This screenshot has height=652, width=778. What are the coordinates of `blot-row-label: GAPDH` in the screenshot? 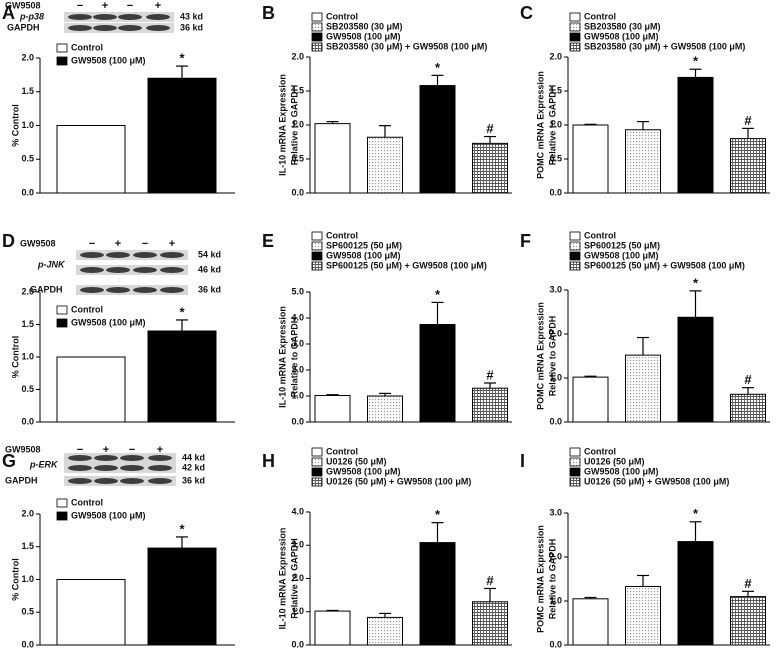 It's located at (23, 27).